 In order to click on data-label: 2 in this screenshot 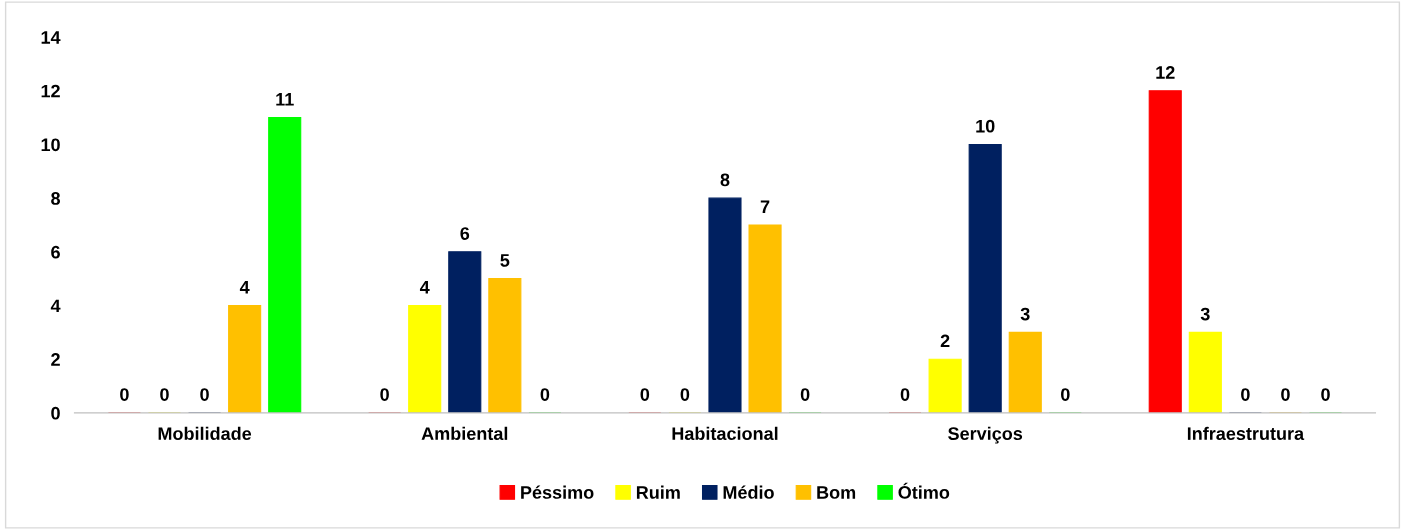, I will do `click(945, 341)`.